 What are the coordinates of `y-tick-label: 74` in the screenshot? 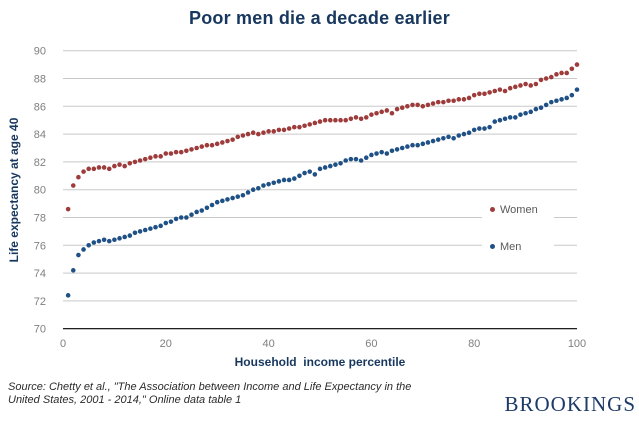 It's located at (40, 274).